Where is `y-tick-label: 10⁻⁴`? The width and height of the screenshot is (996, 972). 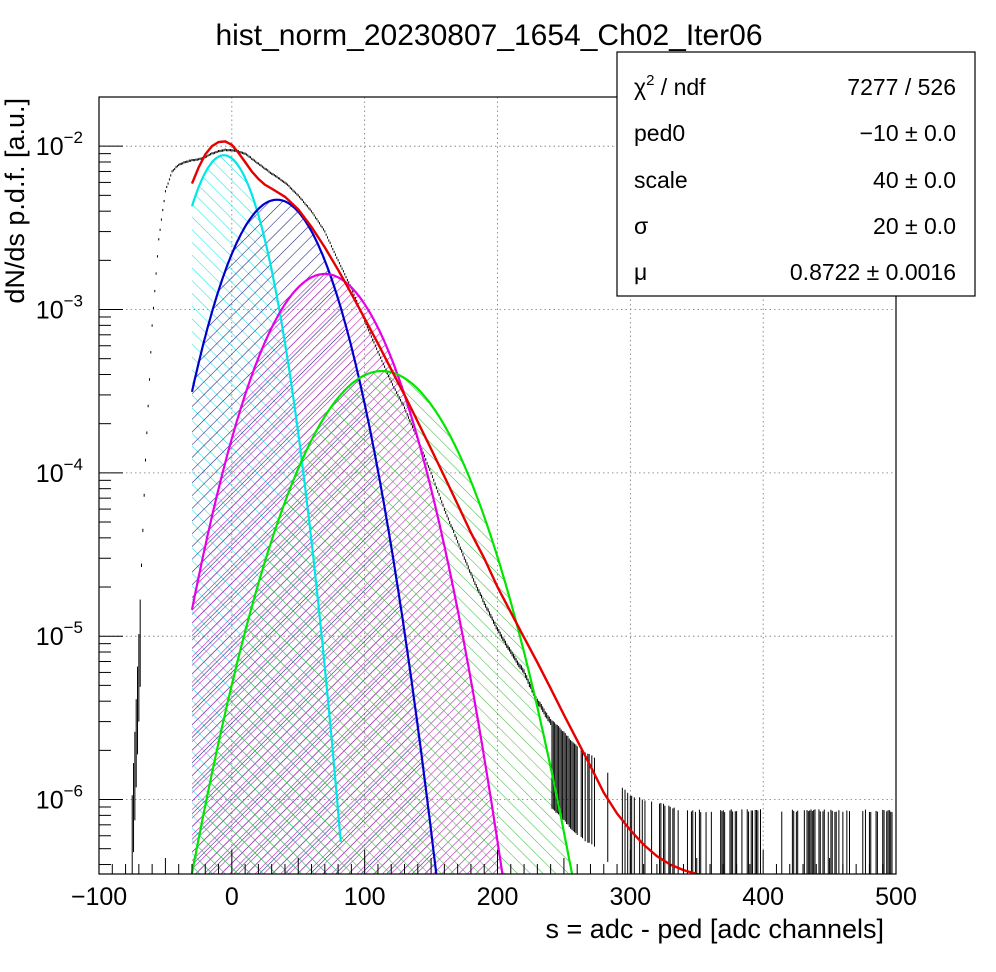
y-tick-label: 10⁻⁴ is located at coordinates (59, 471).